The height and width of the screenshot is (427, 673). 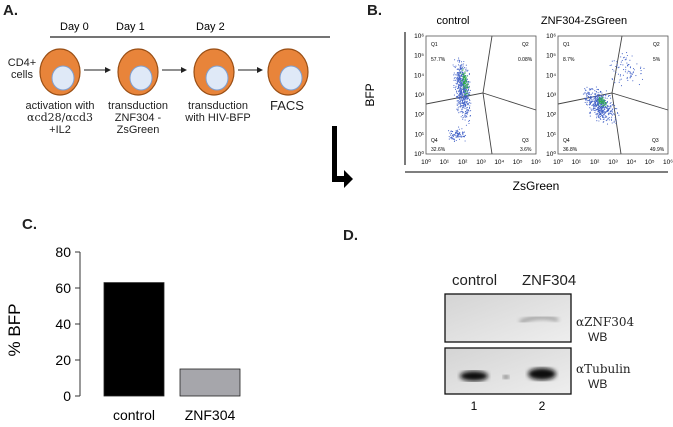 What do you see at coordinates (552, 95) in the screenshot?
I see `flow-ytick: 10³` at bounding box center [552, 95].